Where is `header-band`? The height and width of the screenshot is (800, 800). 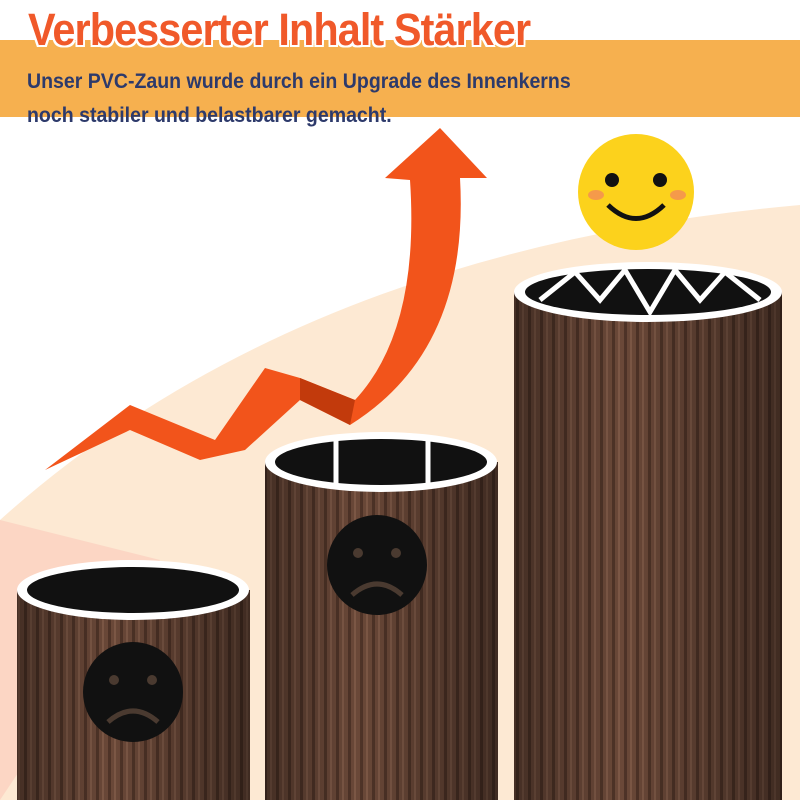 header-band is located at coordinates (400, 78).